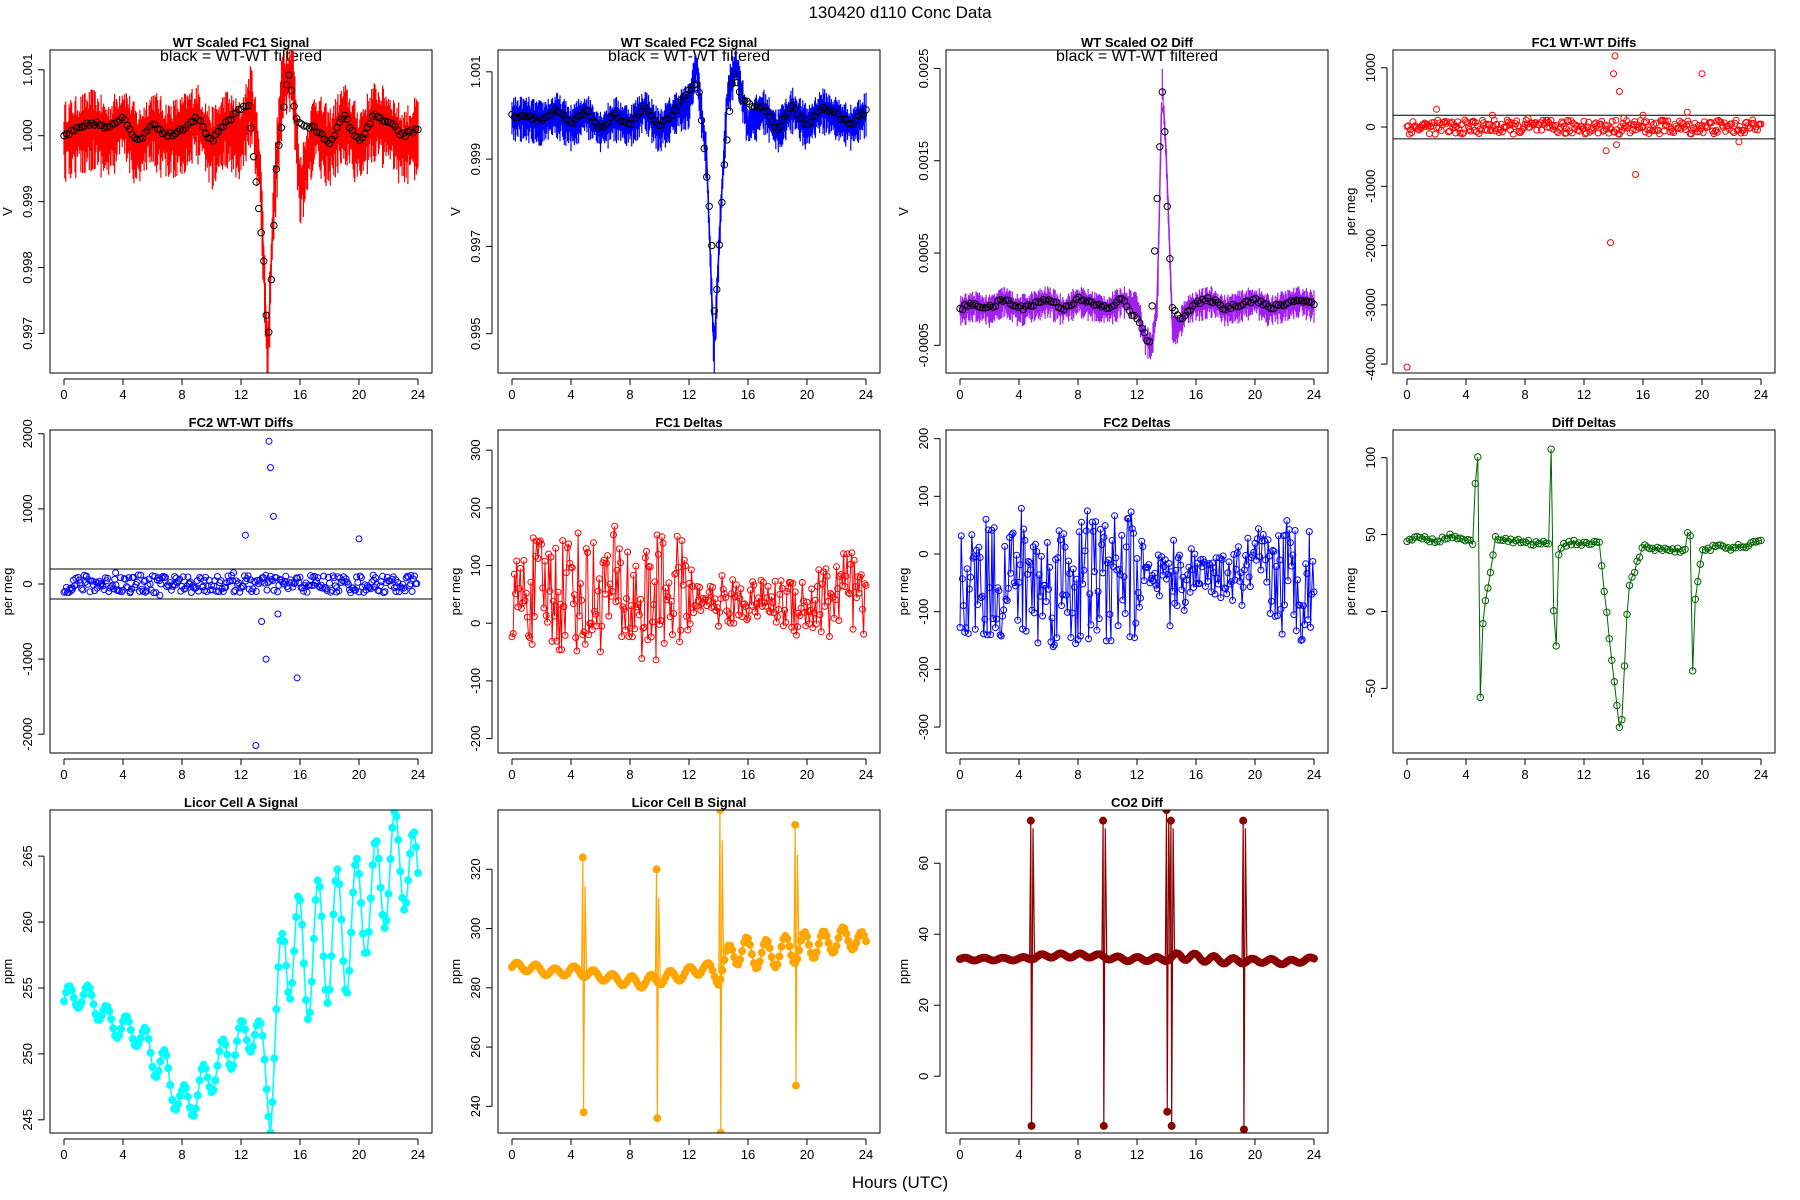  Describe the element at coordinates (63, 1154) in the screenshot. I see `x-tick-label: 0` at that location.